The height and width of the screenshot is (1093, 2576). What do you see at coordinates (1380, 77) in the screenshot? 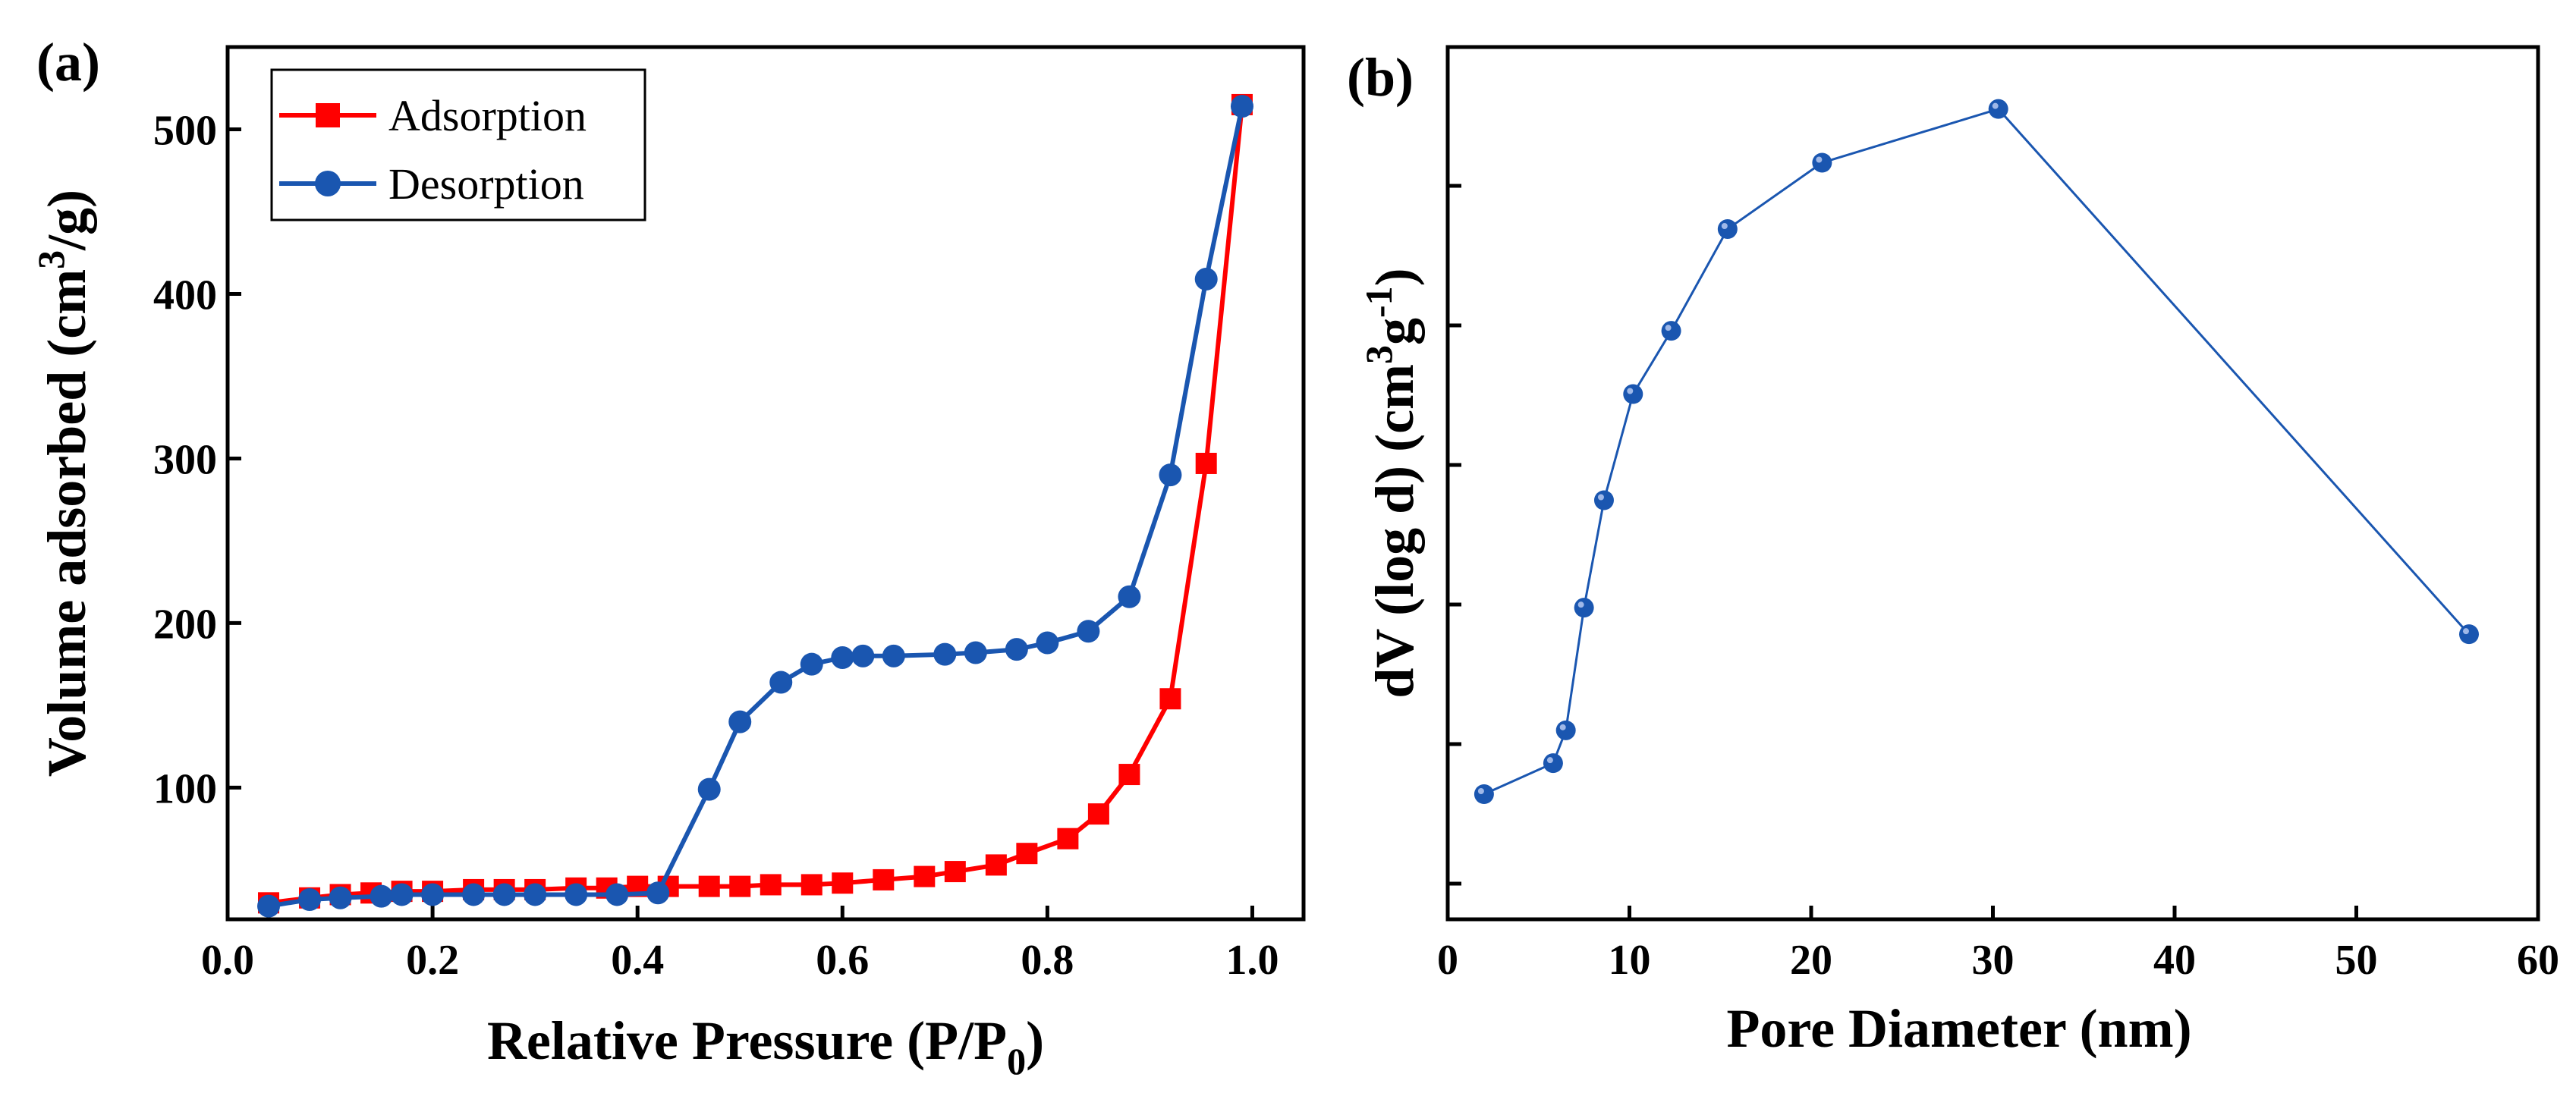
I see `panel-label-b: (b)` at bounding box center [1380, 77].